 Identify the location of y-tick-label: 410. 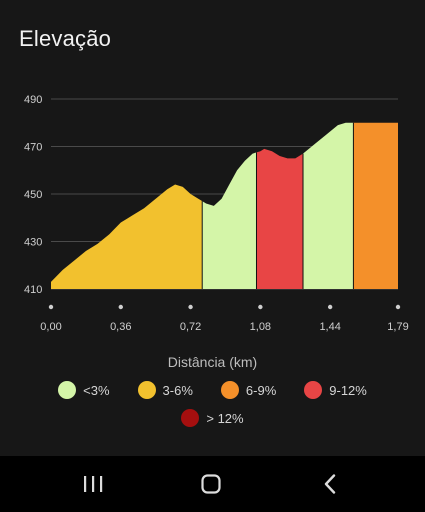
(33, 290).